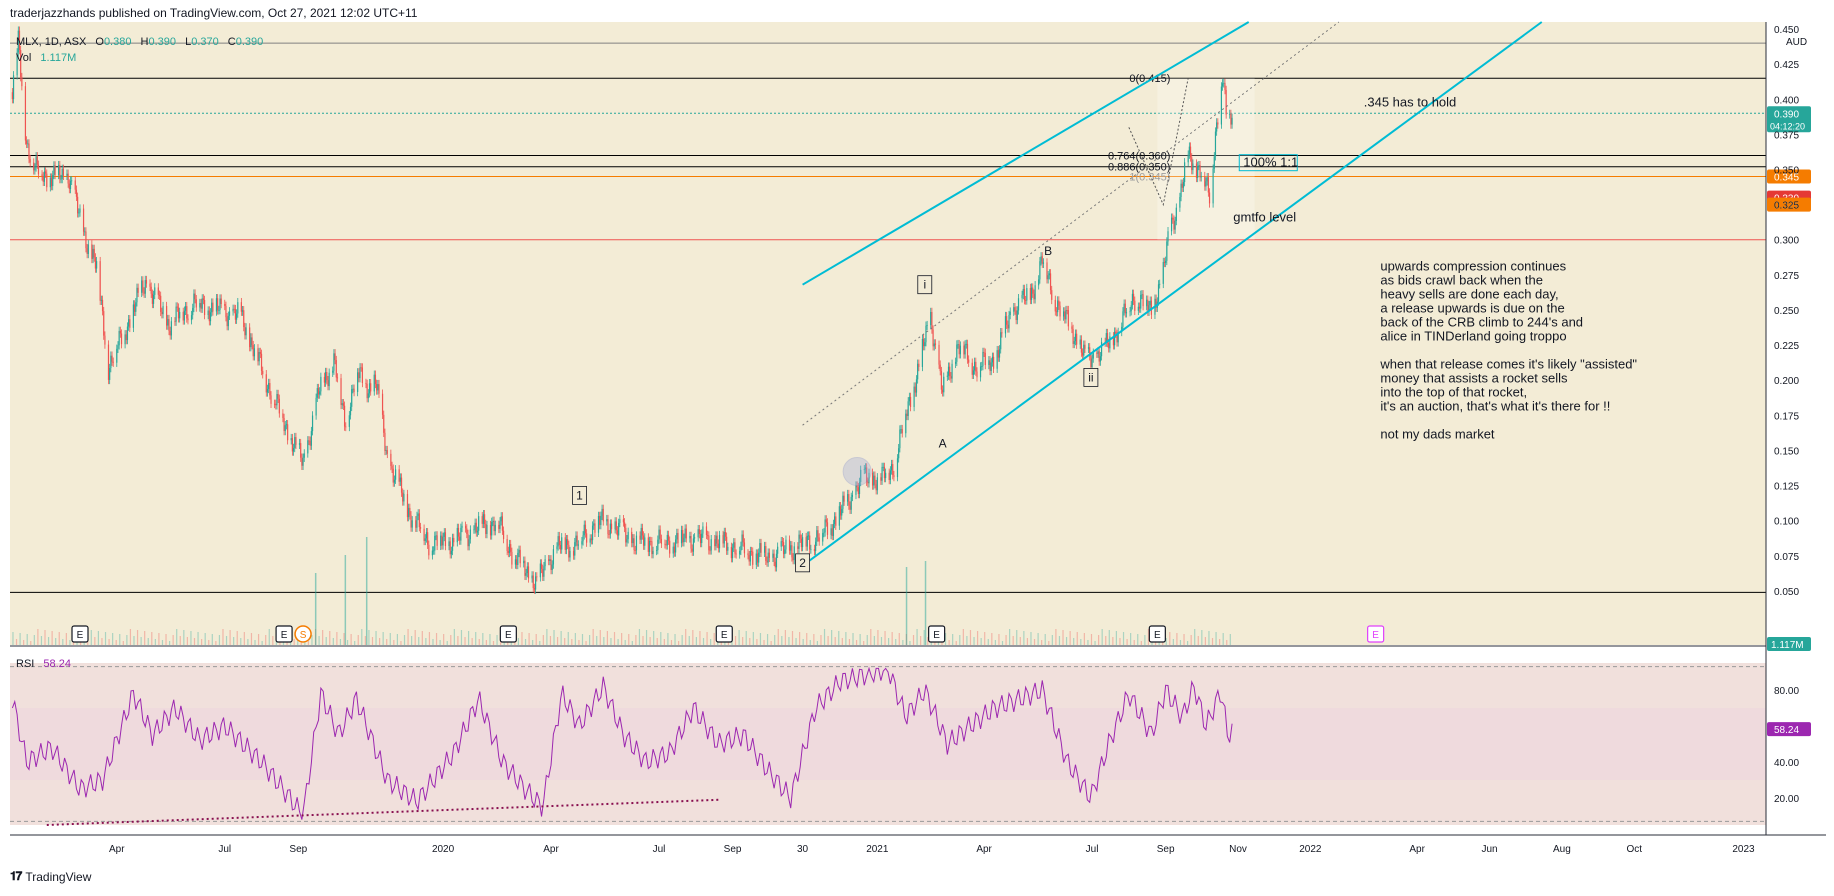 The height and width of the screenshot is (896, 1834). What do you see at coordinates (877, 849) in the screenshot?
I see `x-tick-label: 2021` at bounding box center [877, 849].